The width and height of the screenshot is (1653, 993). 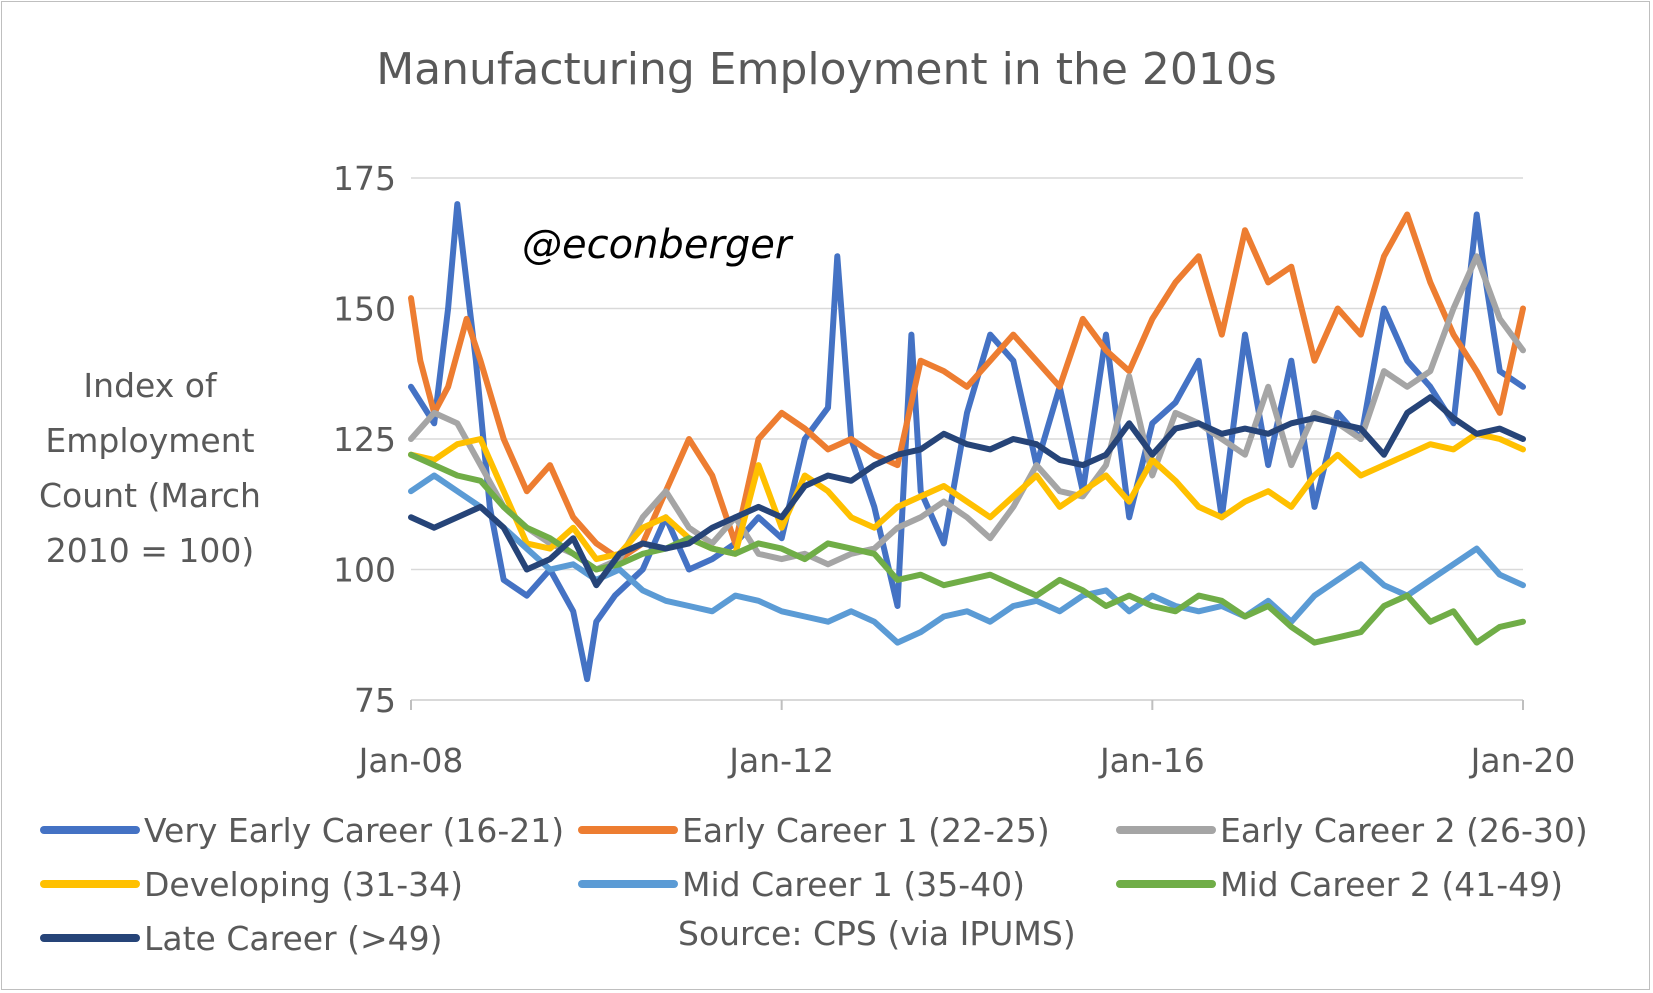 What do you see at coordinates (364, 570) in the screenshot?
I see `y-tick-label: 100` at bounding box center [364, 570].